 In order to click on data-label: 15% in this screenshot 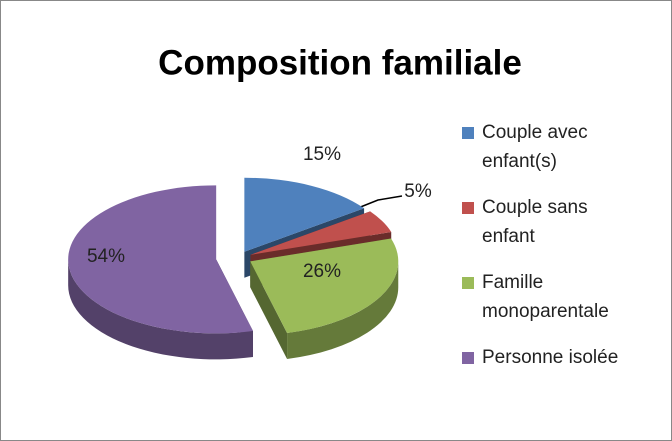, I will do `click(322, 154)`.